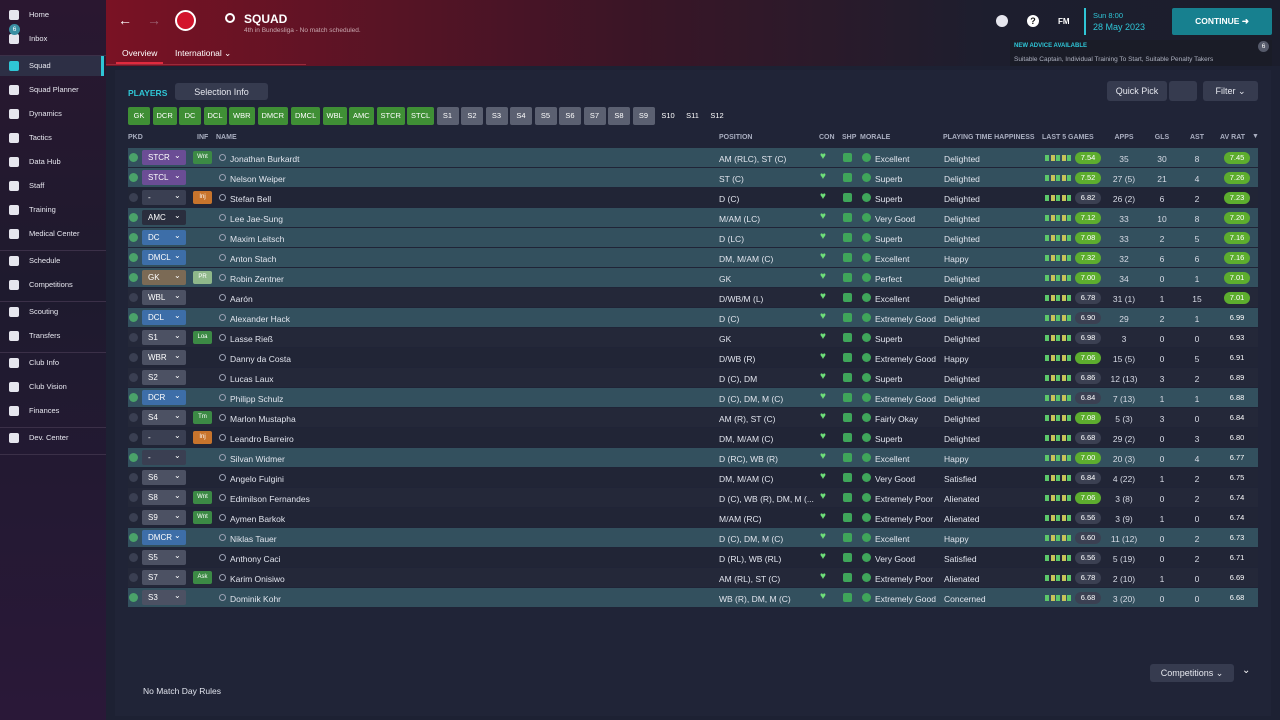 This screenshot has width=1280, height=720. I want to click on forward-arrow: →, so click(154, 20).